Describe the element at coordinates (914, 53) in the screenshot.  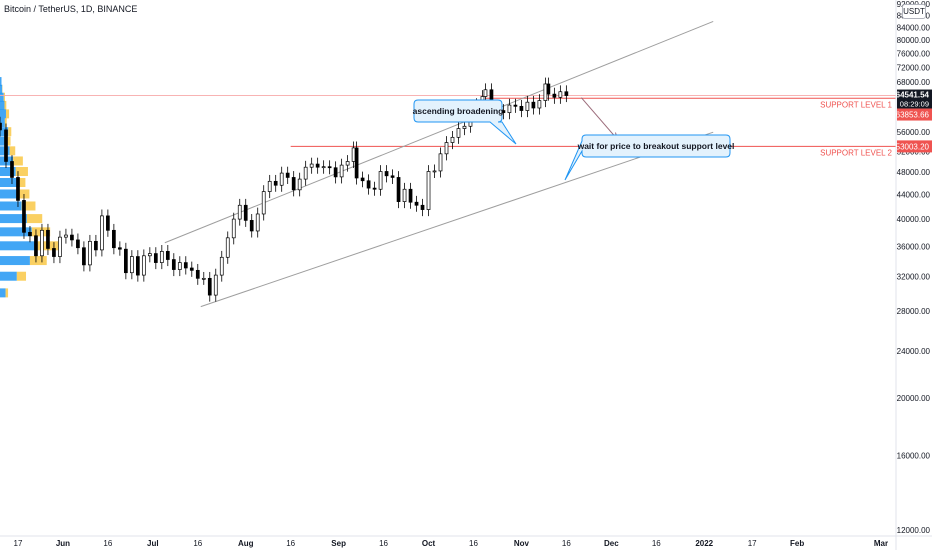
I see `y-tick-label: 76000.00` at that location.